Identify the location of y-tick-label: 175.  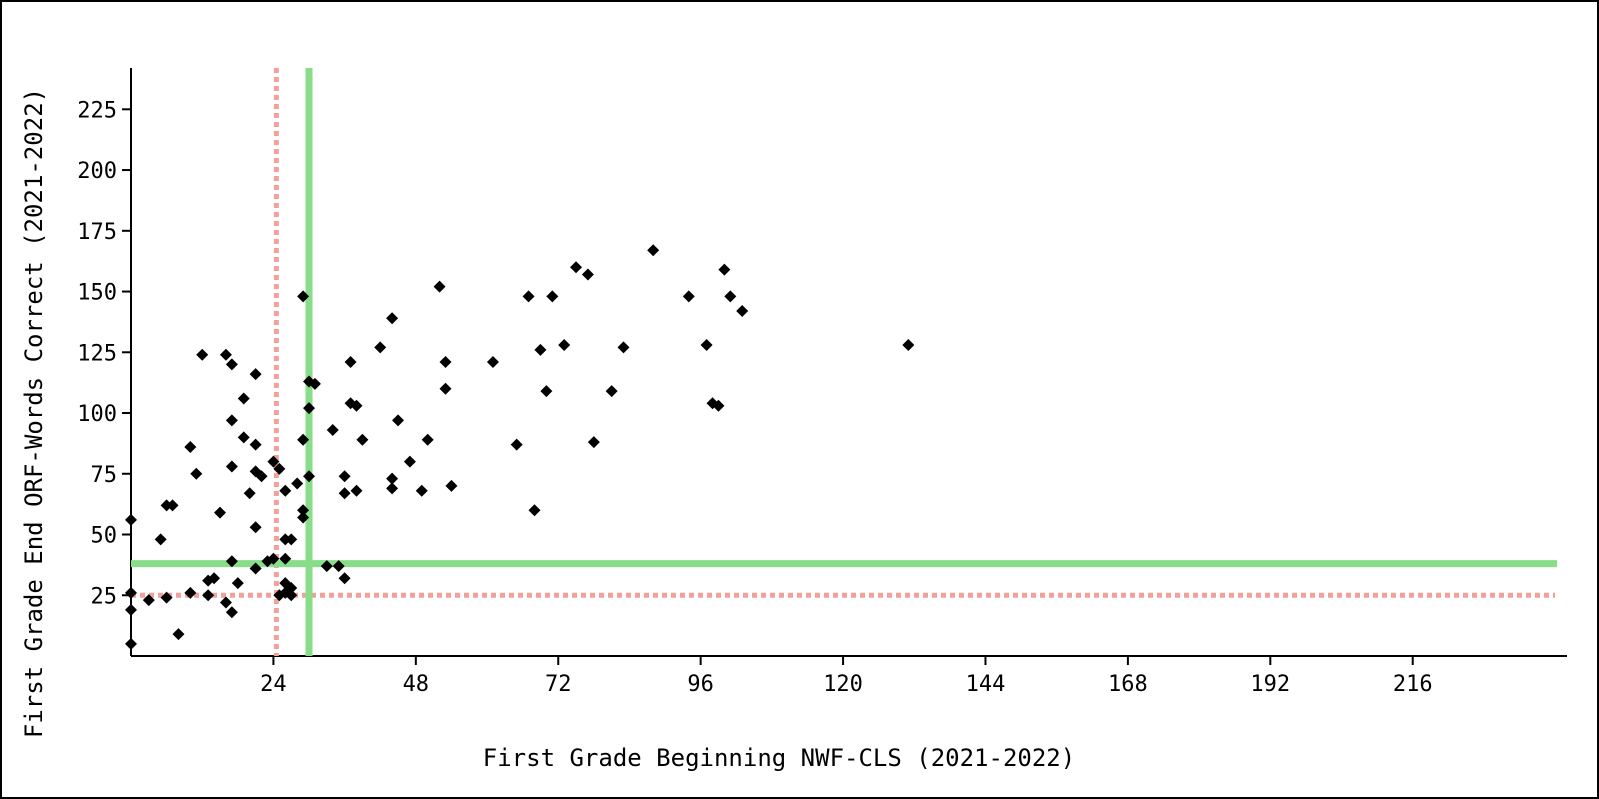
(97, 232).